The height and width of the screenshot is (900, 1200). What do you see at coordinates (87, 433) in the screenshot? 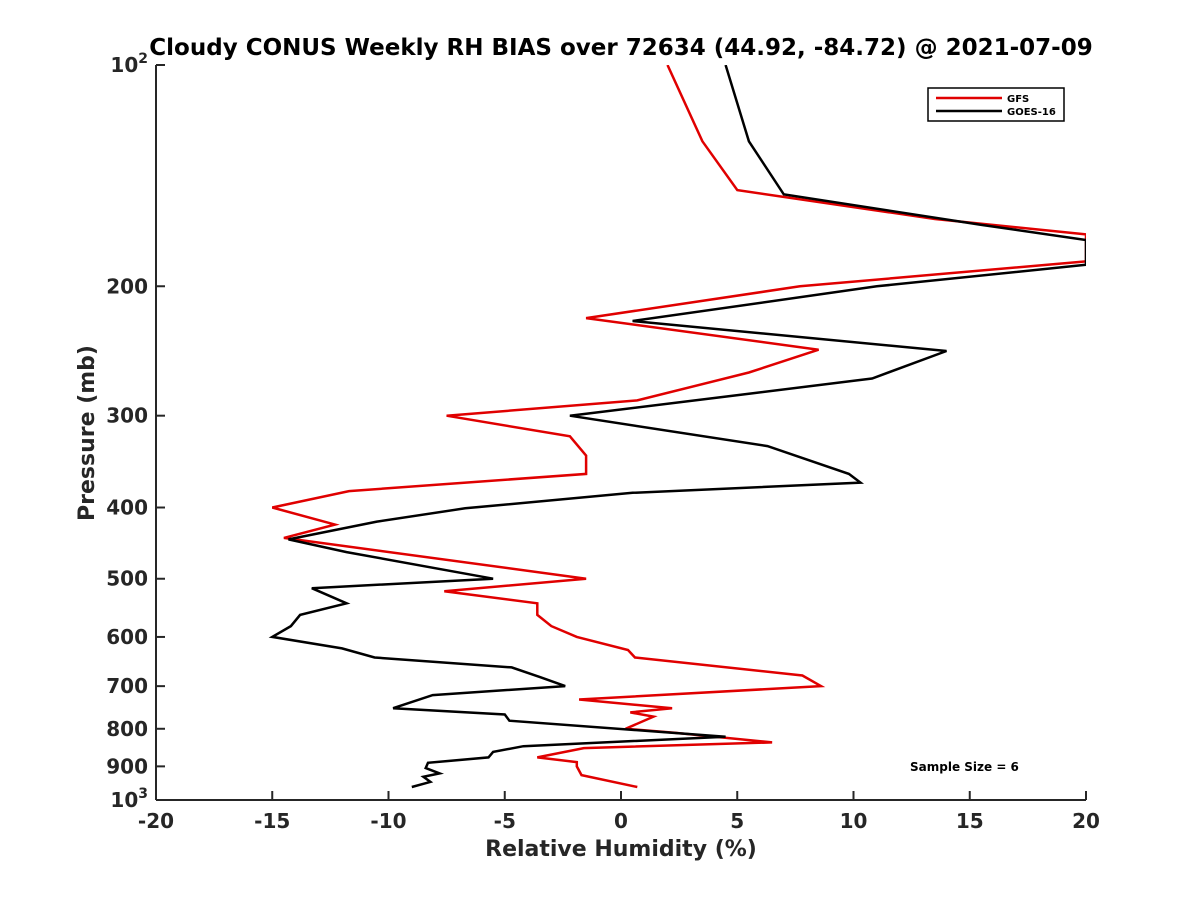
I see `y-axis-title: Pressure (mb)` at bounding box center [87, 433].